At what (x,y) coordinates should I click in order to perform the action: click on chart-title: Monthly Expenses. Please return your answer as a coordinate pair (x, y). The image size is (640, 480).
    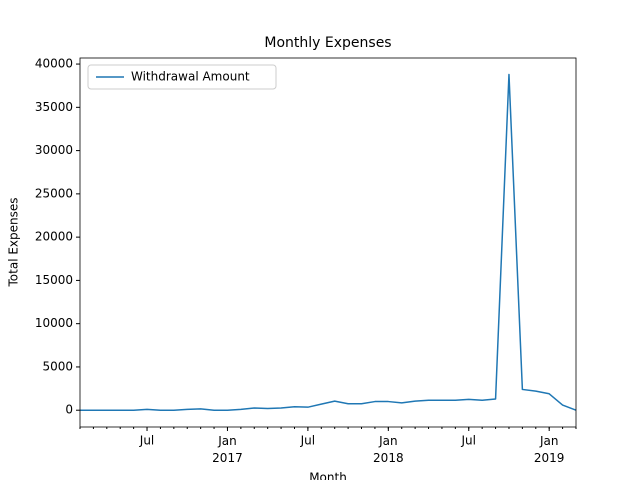
    Looking at the image, I should click on (327, 43).